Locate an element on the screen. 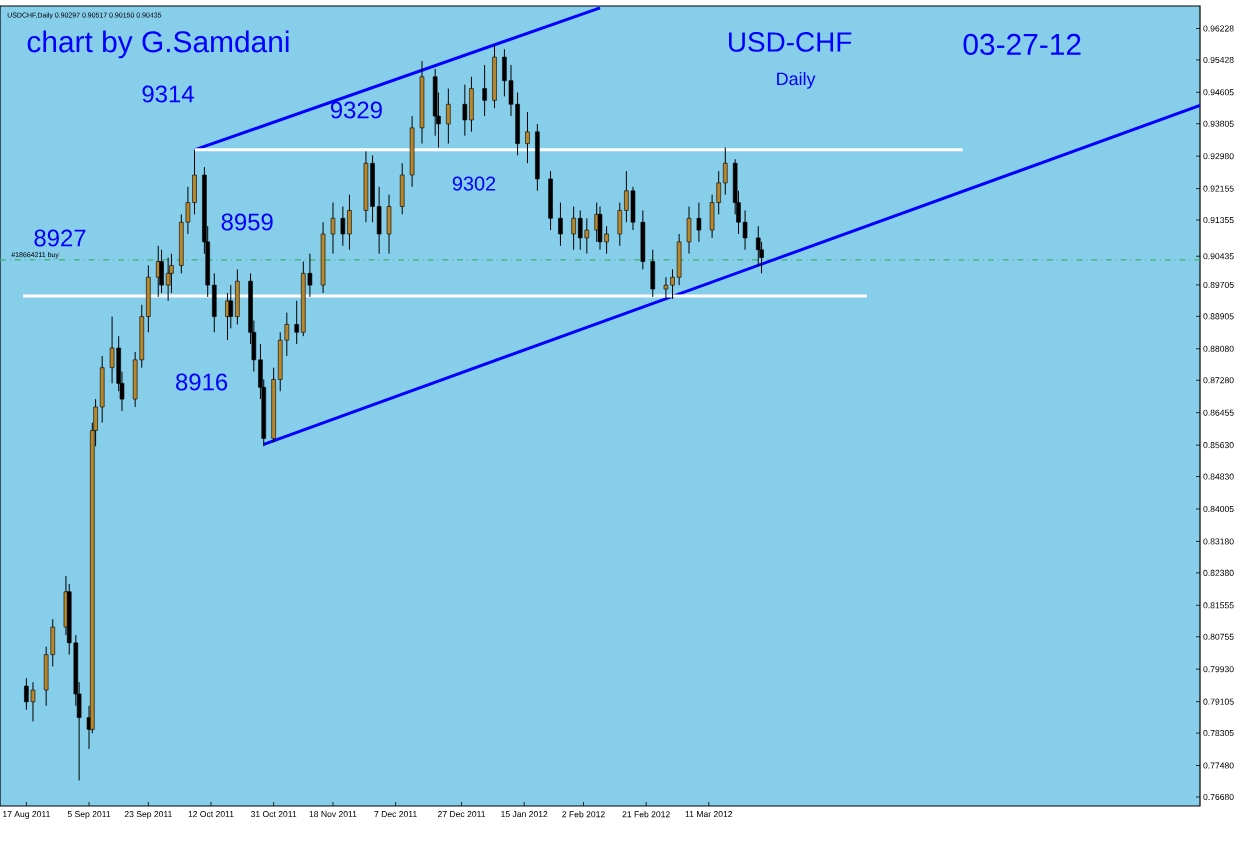  annotation: chart by G.Samdani is located at coordinates (158, 44).